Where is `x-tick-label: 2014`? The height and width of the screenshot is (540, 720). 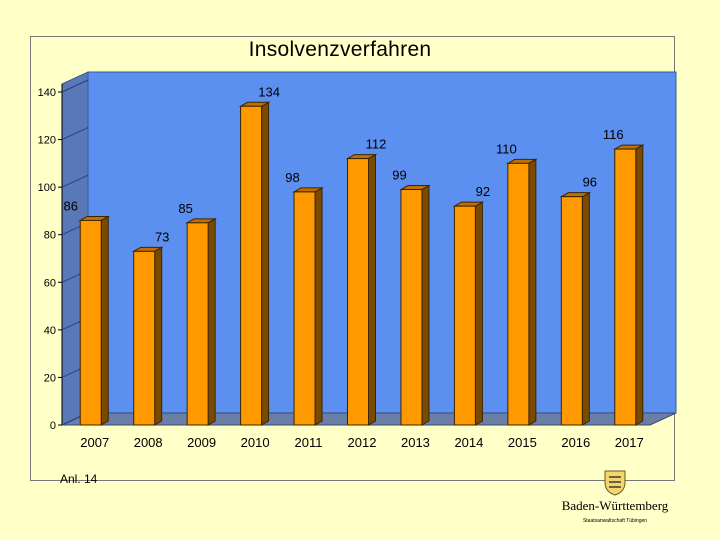 x-tick-label: 2014 is located at coordinates (468, 442).